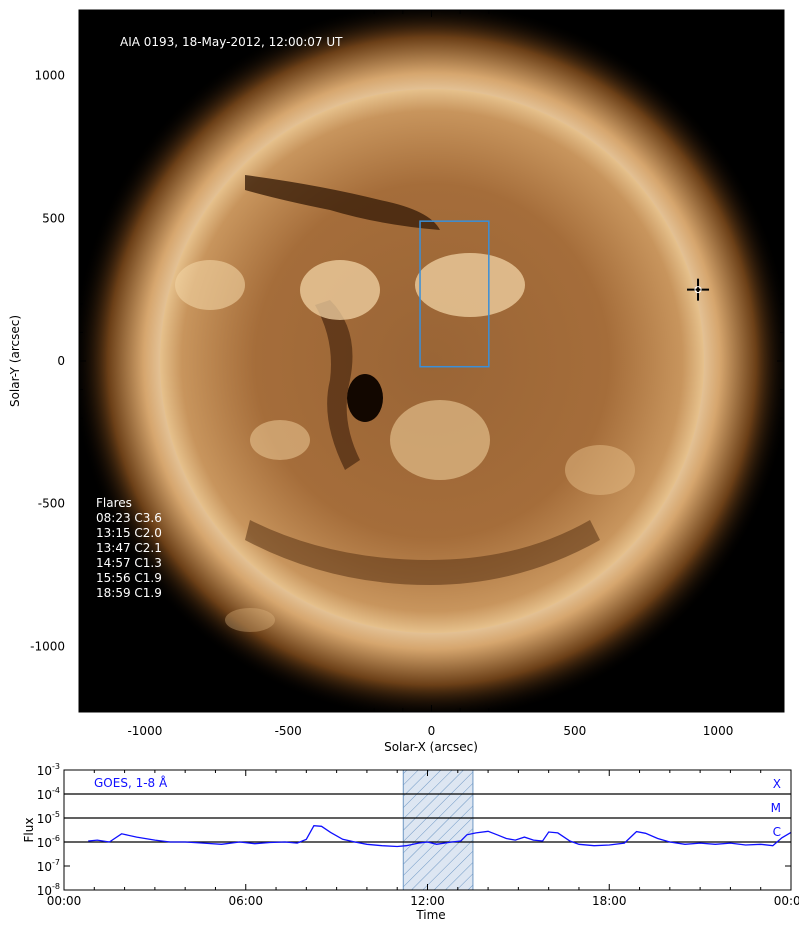 This screenshot has height=939, width=799. I want to click on class-labels: XMC, so click(776, 808).